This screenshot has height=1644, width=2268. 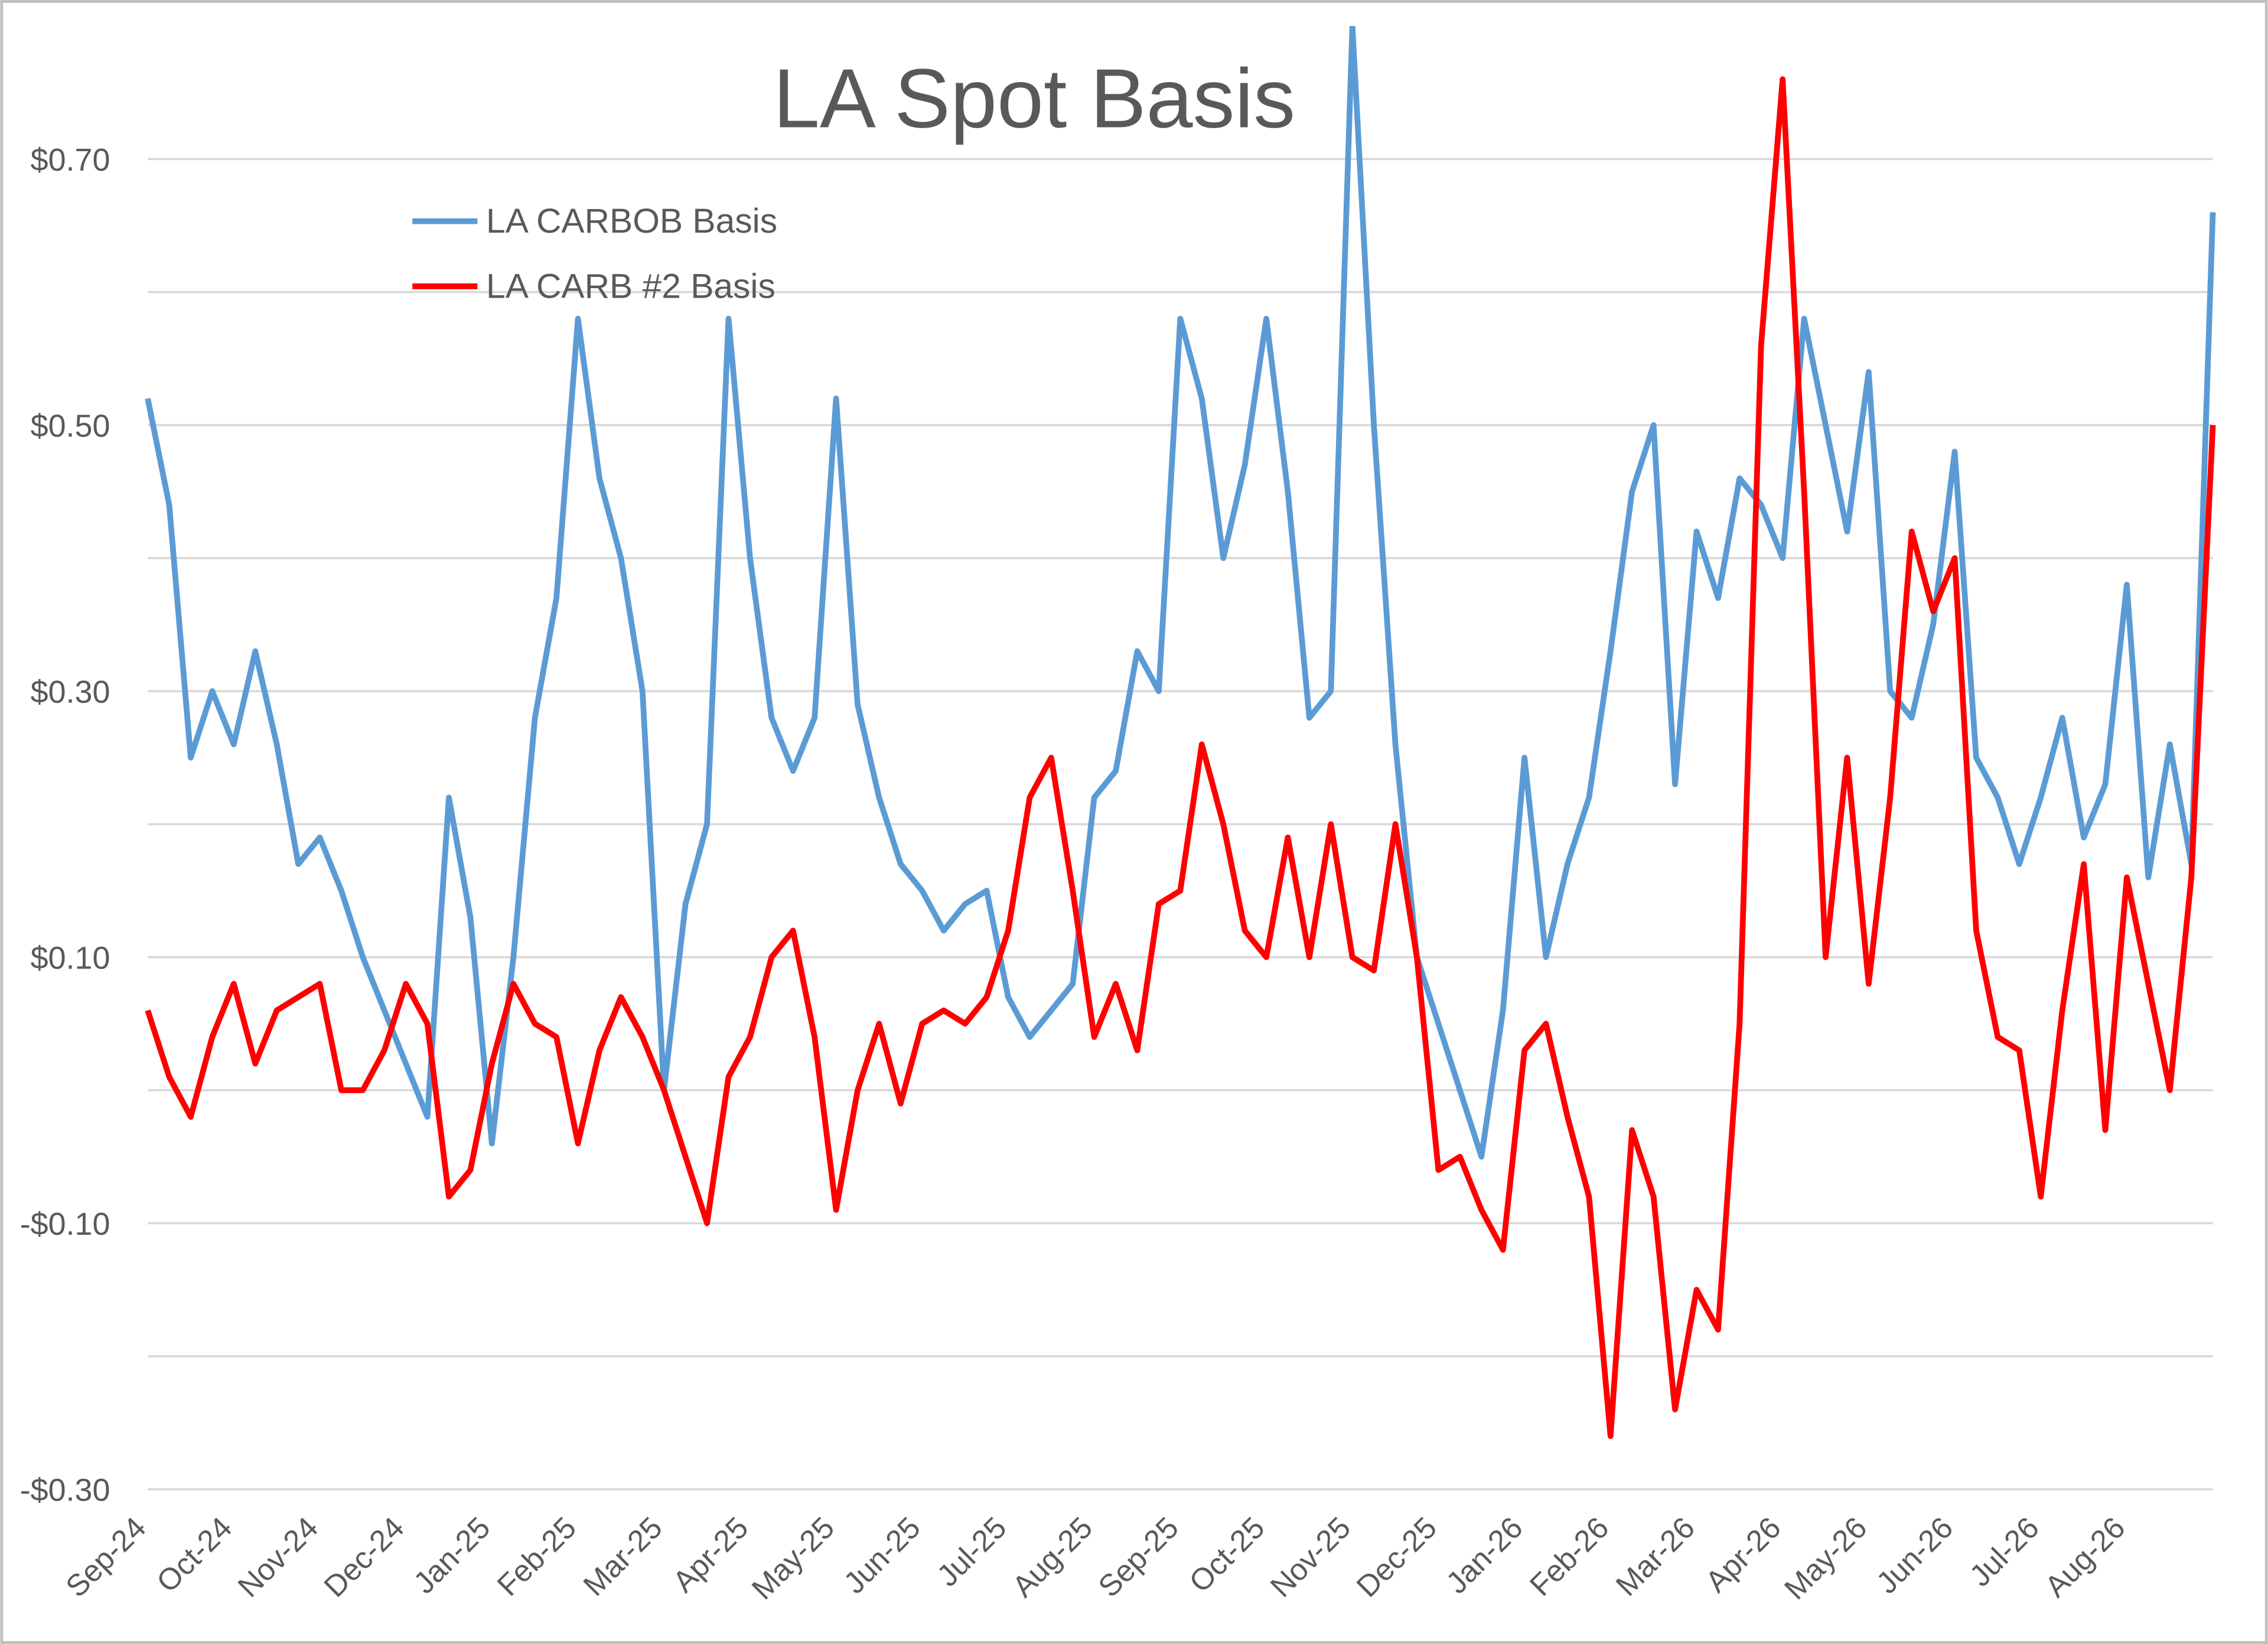 What do you see at coordinates (630, 286) in the screenshot?
I see `legend-label: LA CARB #2 Basis` at bounding box center [630, 286].